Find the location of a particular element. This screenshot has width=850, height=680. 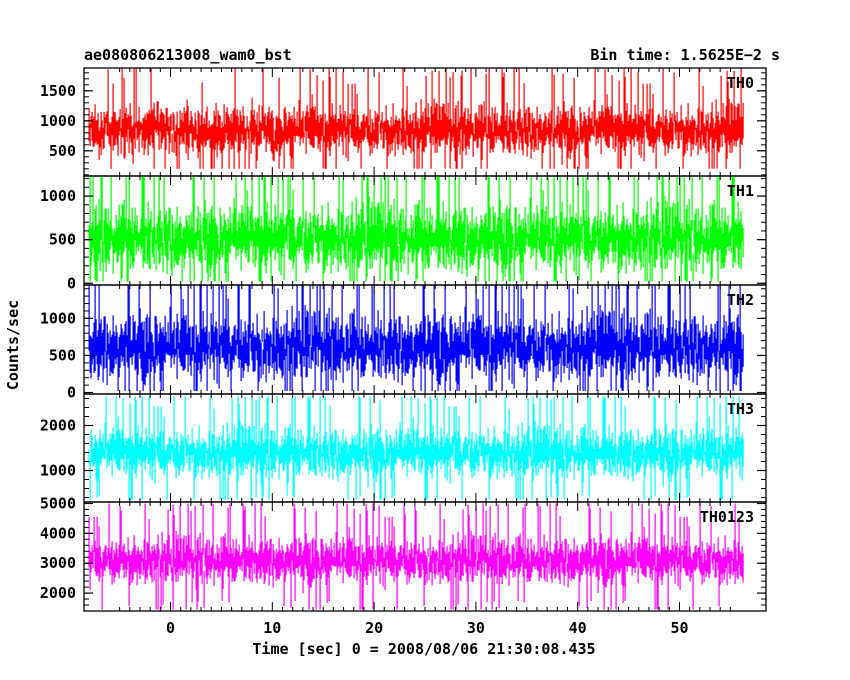

chart-subtitle: Bin time: 1.5625E−2 s is located at coordinates (685, 55).